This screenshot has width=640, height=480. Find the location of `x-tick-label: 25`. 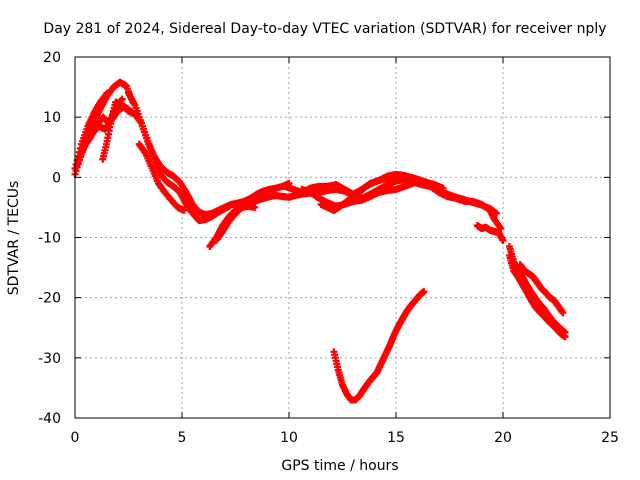

x-tick-label: 25 is located at coordinates (610, 438).